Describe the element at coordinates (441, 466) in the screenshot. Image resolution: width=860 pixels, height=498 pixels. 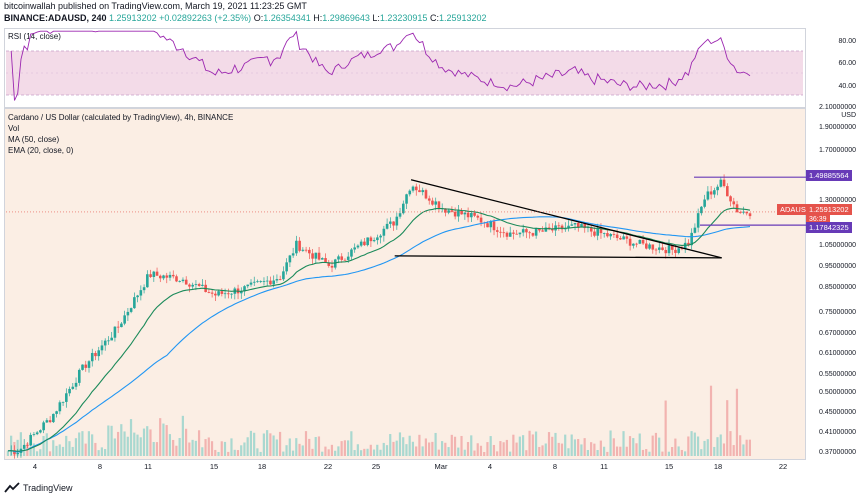
I see `date-tick: Mar` at that location.